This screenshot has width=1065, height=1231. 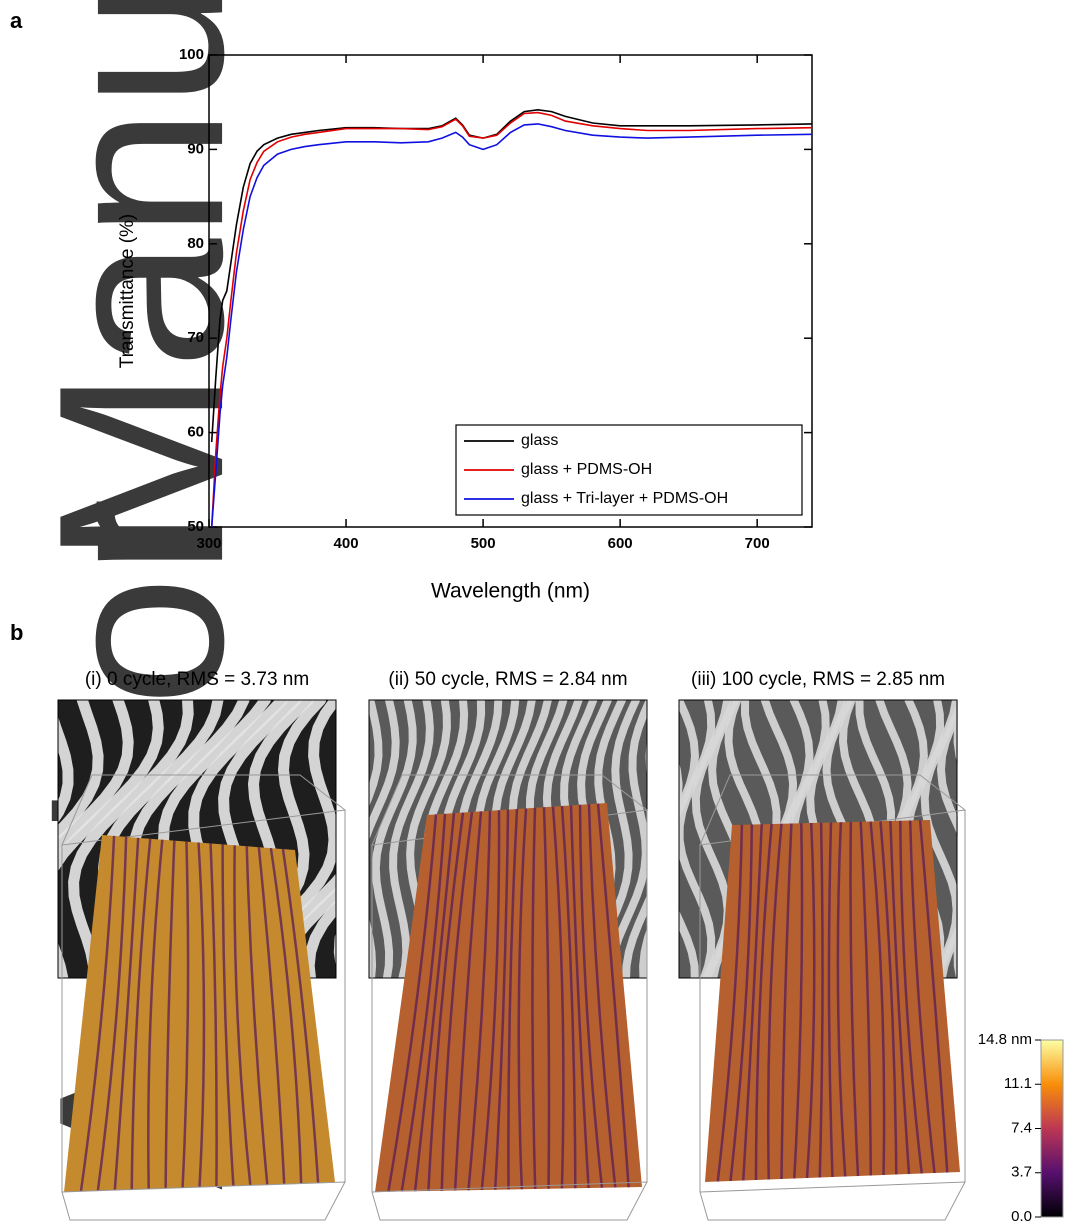 What do you see at coordinates (195, 243) in the screenshot?
I see `y-tick-label: 80` at bounding box center [195, 243].